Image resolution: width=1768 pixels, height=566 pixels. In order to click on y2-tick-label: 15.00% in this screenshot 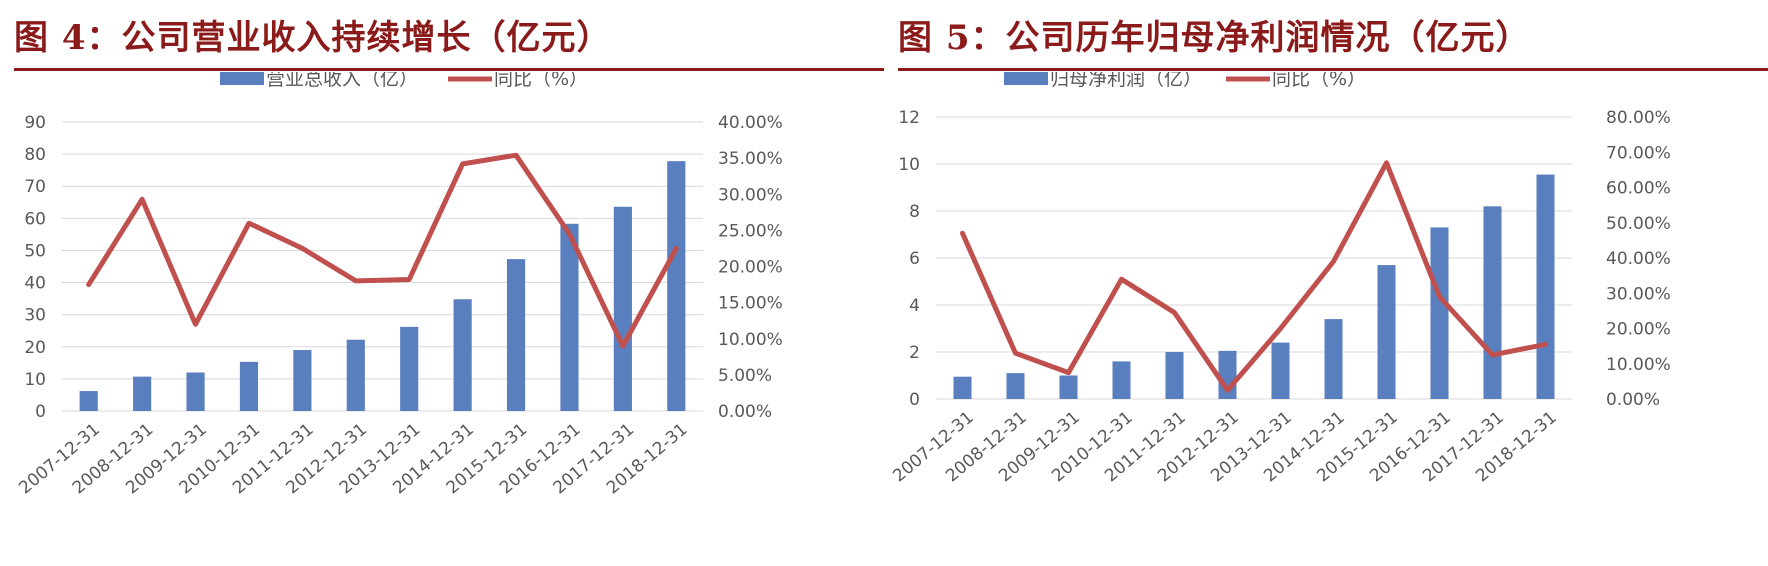, I will do `click(750, 304)`.